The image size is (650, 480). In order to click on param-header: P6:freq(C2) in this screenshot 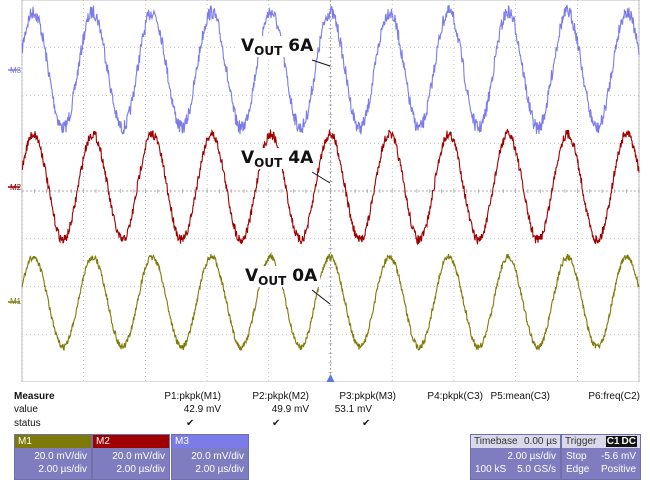, I will do `click(614, 396)`.